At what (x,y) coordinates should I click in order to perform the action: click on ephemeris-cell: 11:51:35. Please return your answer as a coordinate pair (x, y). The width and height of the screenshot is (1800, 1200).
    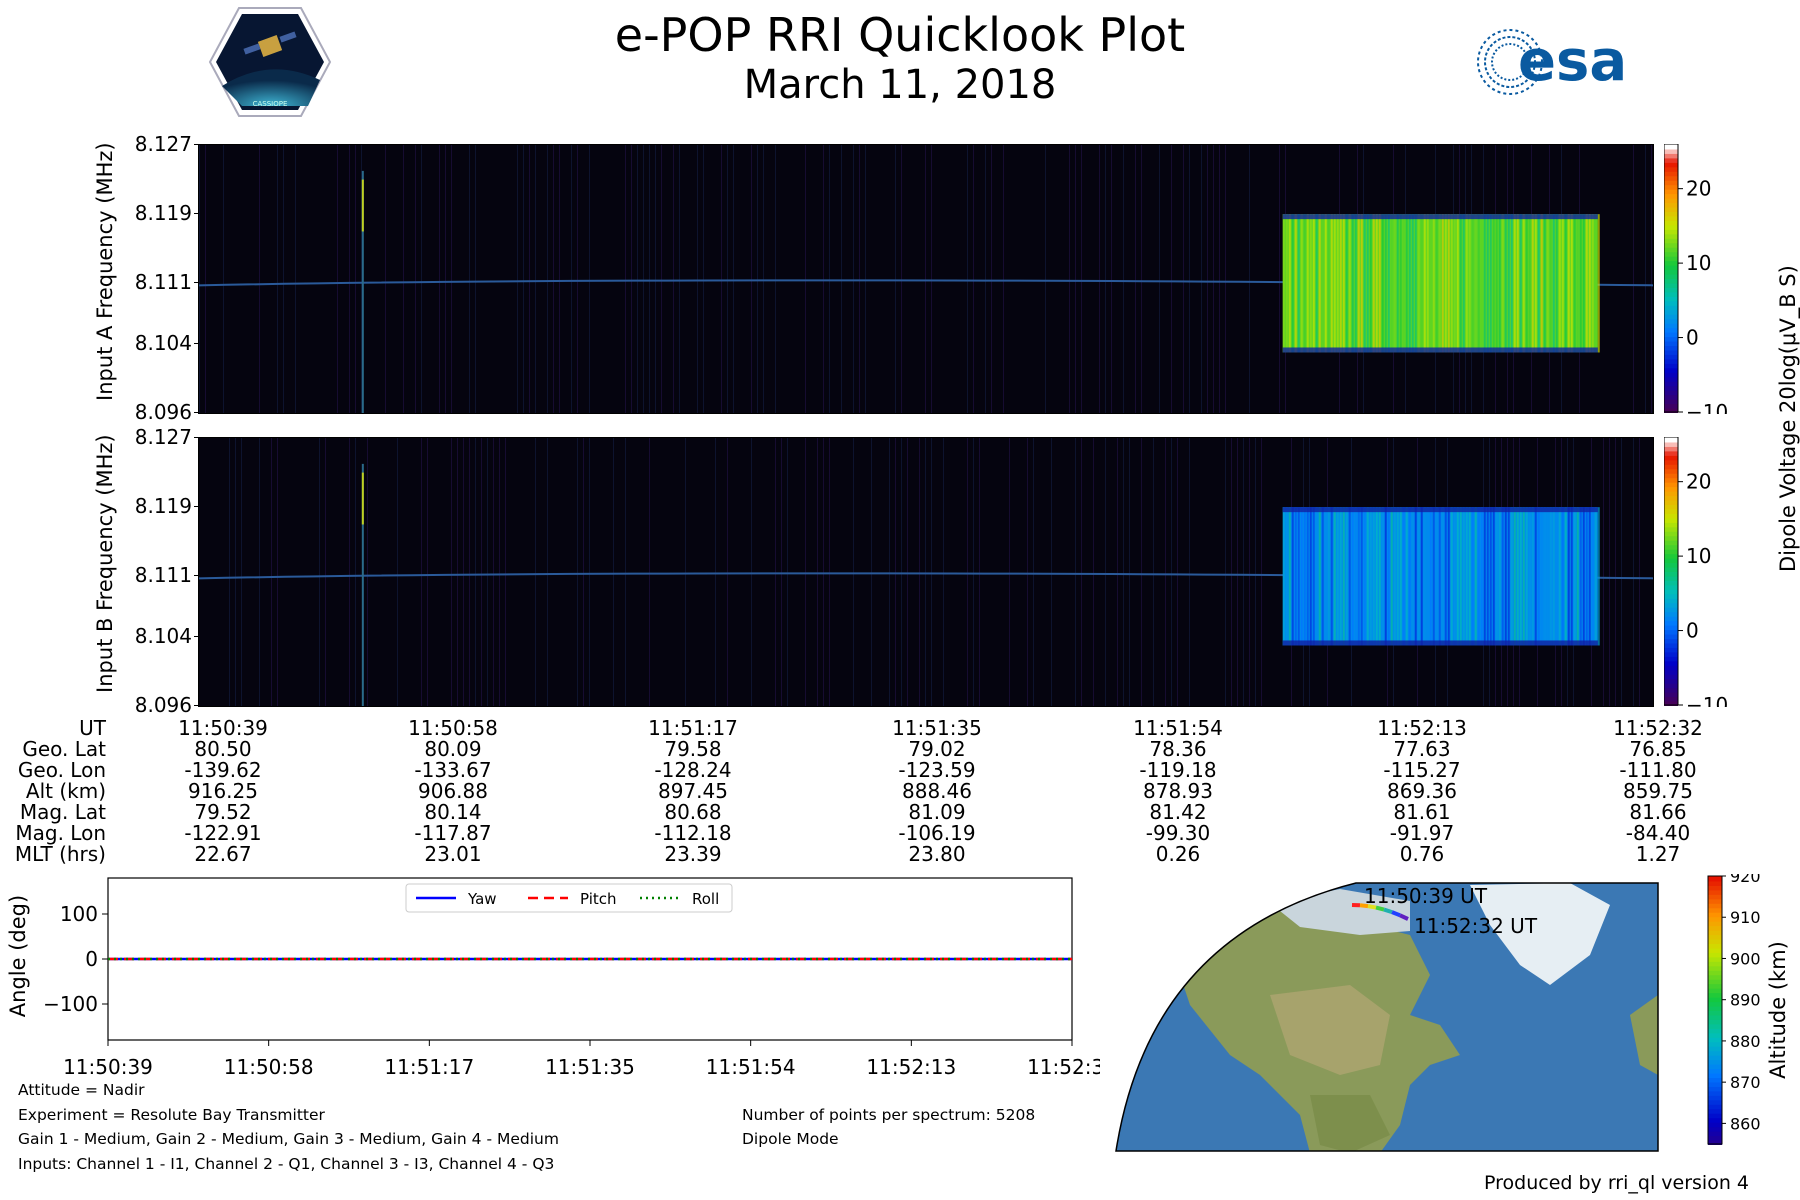
    Looking at the image, I should click on (937, 728).